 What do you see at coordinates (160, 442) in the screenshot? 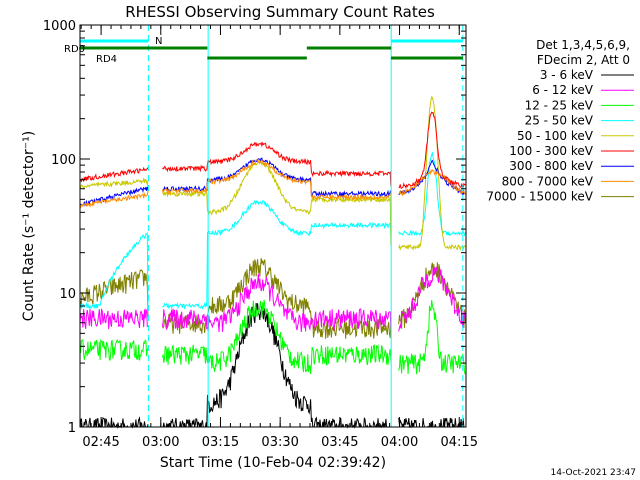
I see `x-tick-label: 03:00` at bounding box center [160, 442].